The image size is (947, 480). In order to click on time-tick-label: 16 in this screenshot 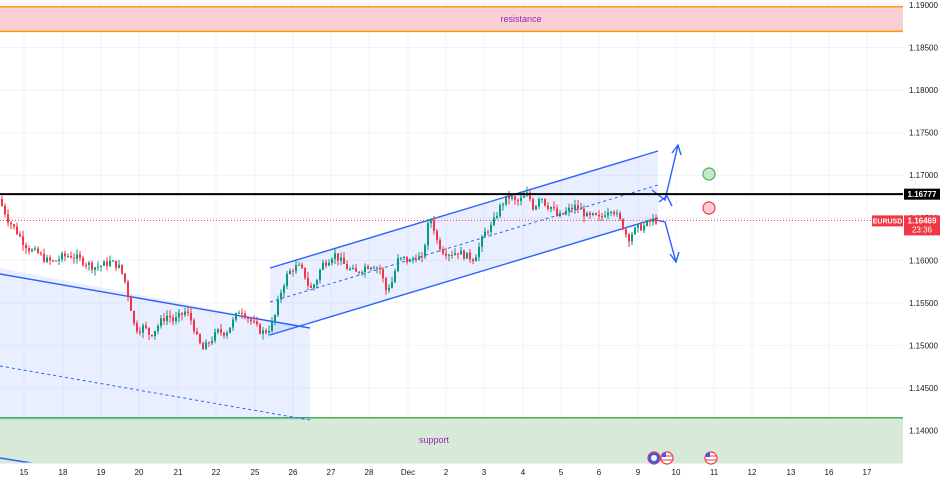, I will do `click(829, 472)`.